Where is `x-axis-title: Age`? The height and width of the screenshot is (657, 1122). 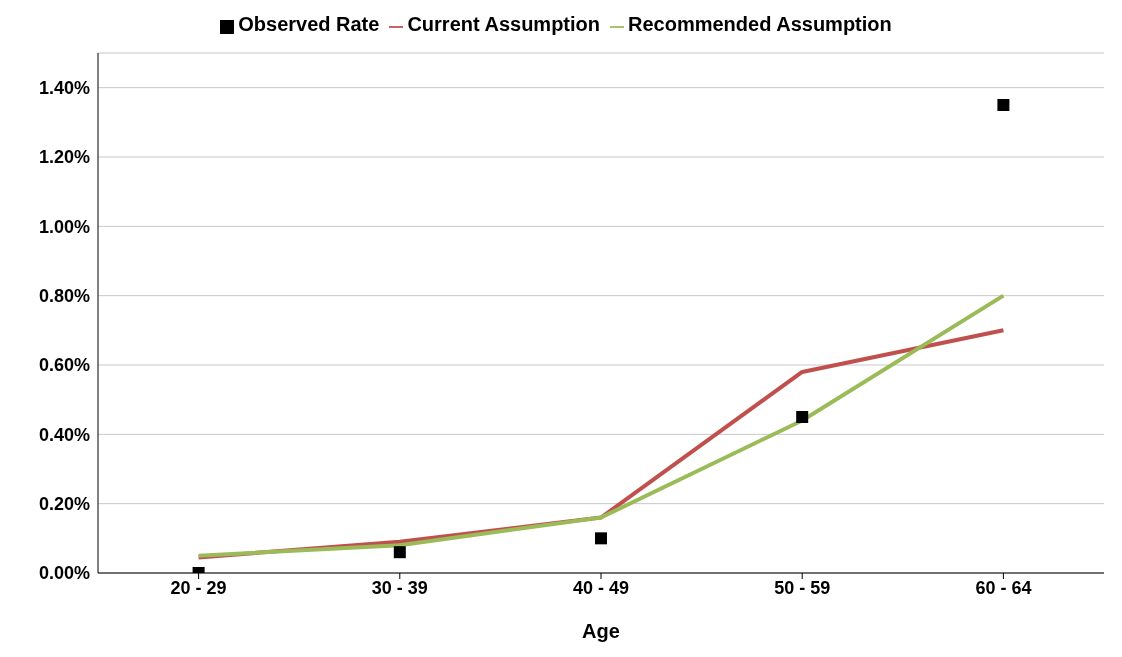
x-axis-title: Age is located at coordinates (601, 631).